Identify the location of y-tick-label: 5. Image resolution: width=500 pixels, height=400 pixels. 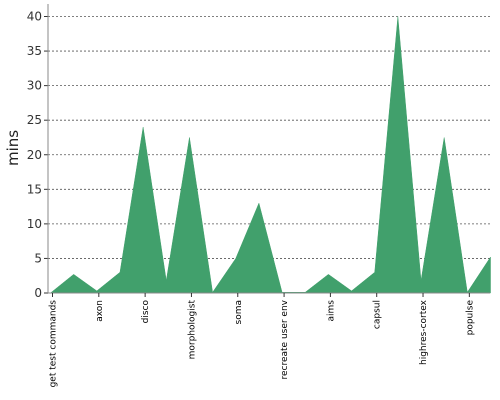
(38, 258).